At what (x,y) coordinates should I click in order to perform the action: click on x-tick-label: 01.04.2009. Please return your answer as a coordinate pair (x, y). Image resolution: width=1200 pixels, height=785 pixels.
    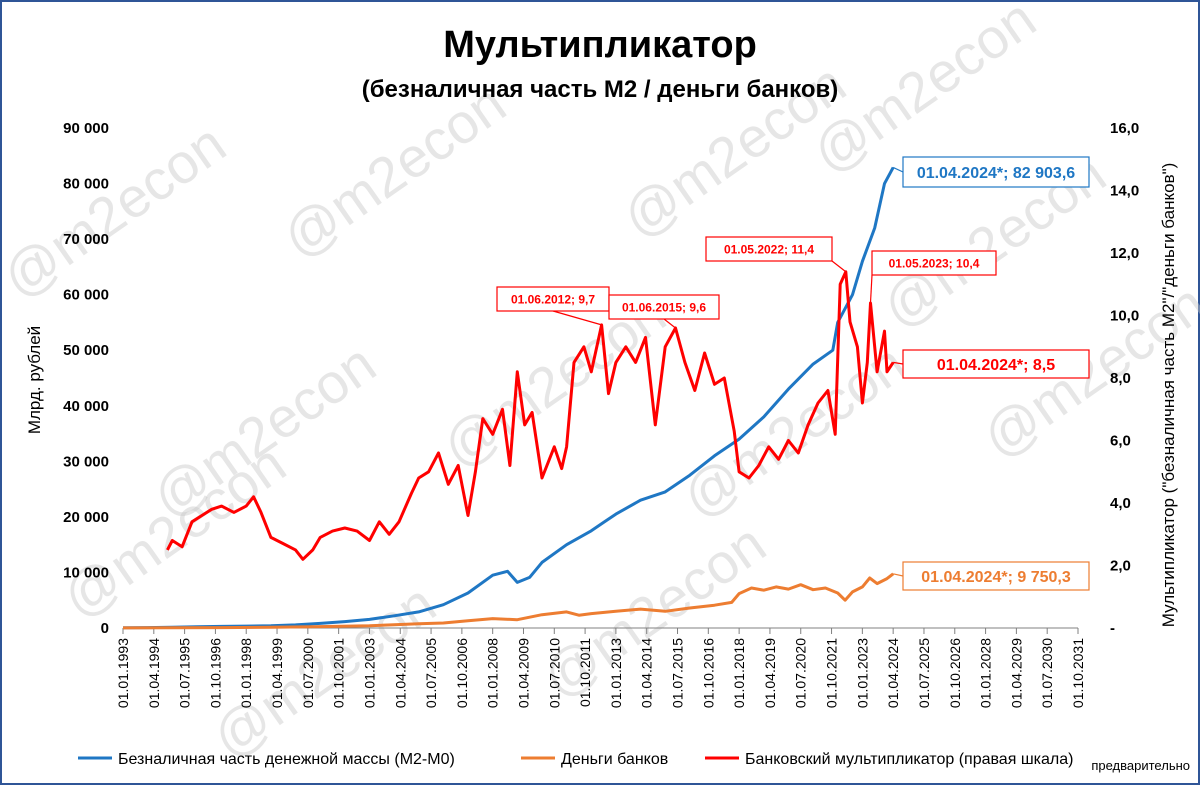
    Looking at the image, I should click on (523, 673).